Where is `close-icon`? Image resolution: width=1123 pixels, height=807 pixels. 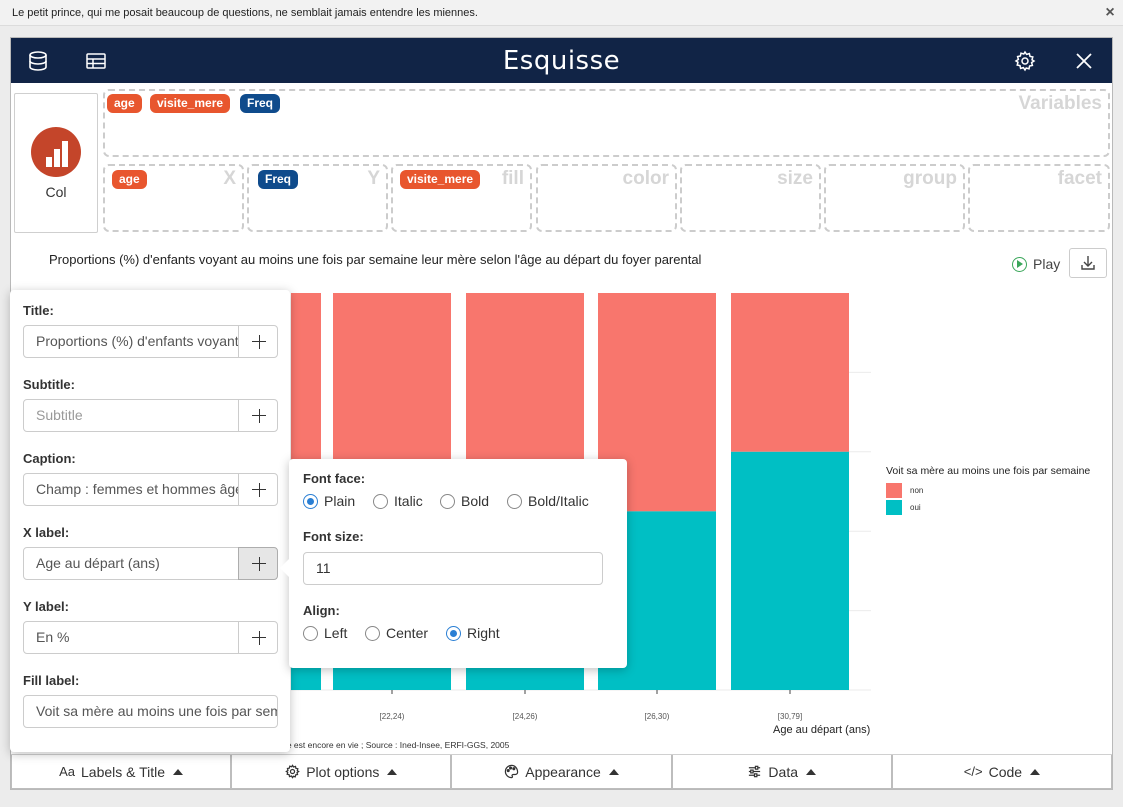 close-icon is located at coordinates (1084, 61).